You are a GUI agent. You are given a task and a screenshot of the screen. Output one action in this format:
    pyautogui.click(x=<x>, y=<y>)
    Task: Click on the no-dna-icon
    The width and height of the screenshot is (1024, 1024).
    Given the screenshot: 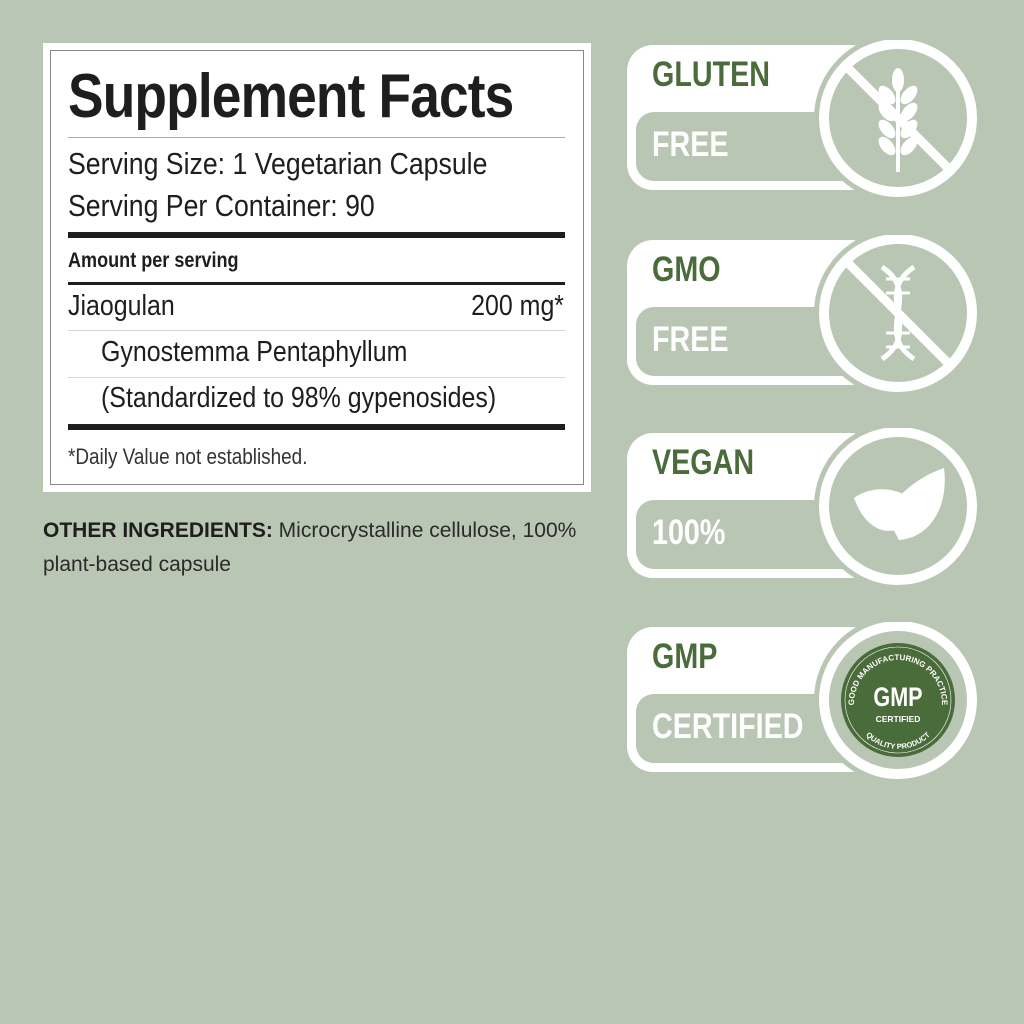 What is the action you would take?
    pyautogui.click(x=898, y=313)
    